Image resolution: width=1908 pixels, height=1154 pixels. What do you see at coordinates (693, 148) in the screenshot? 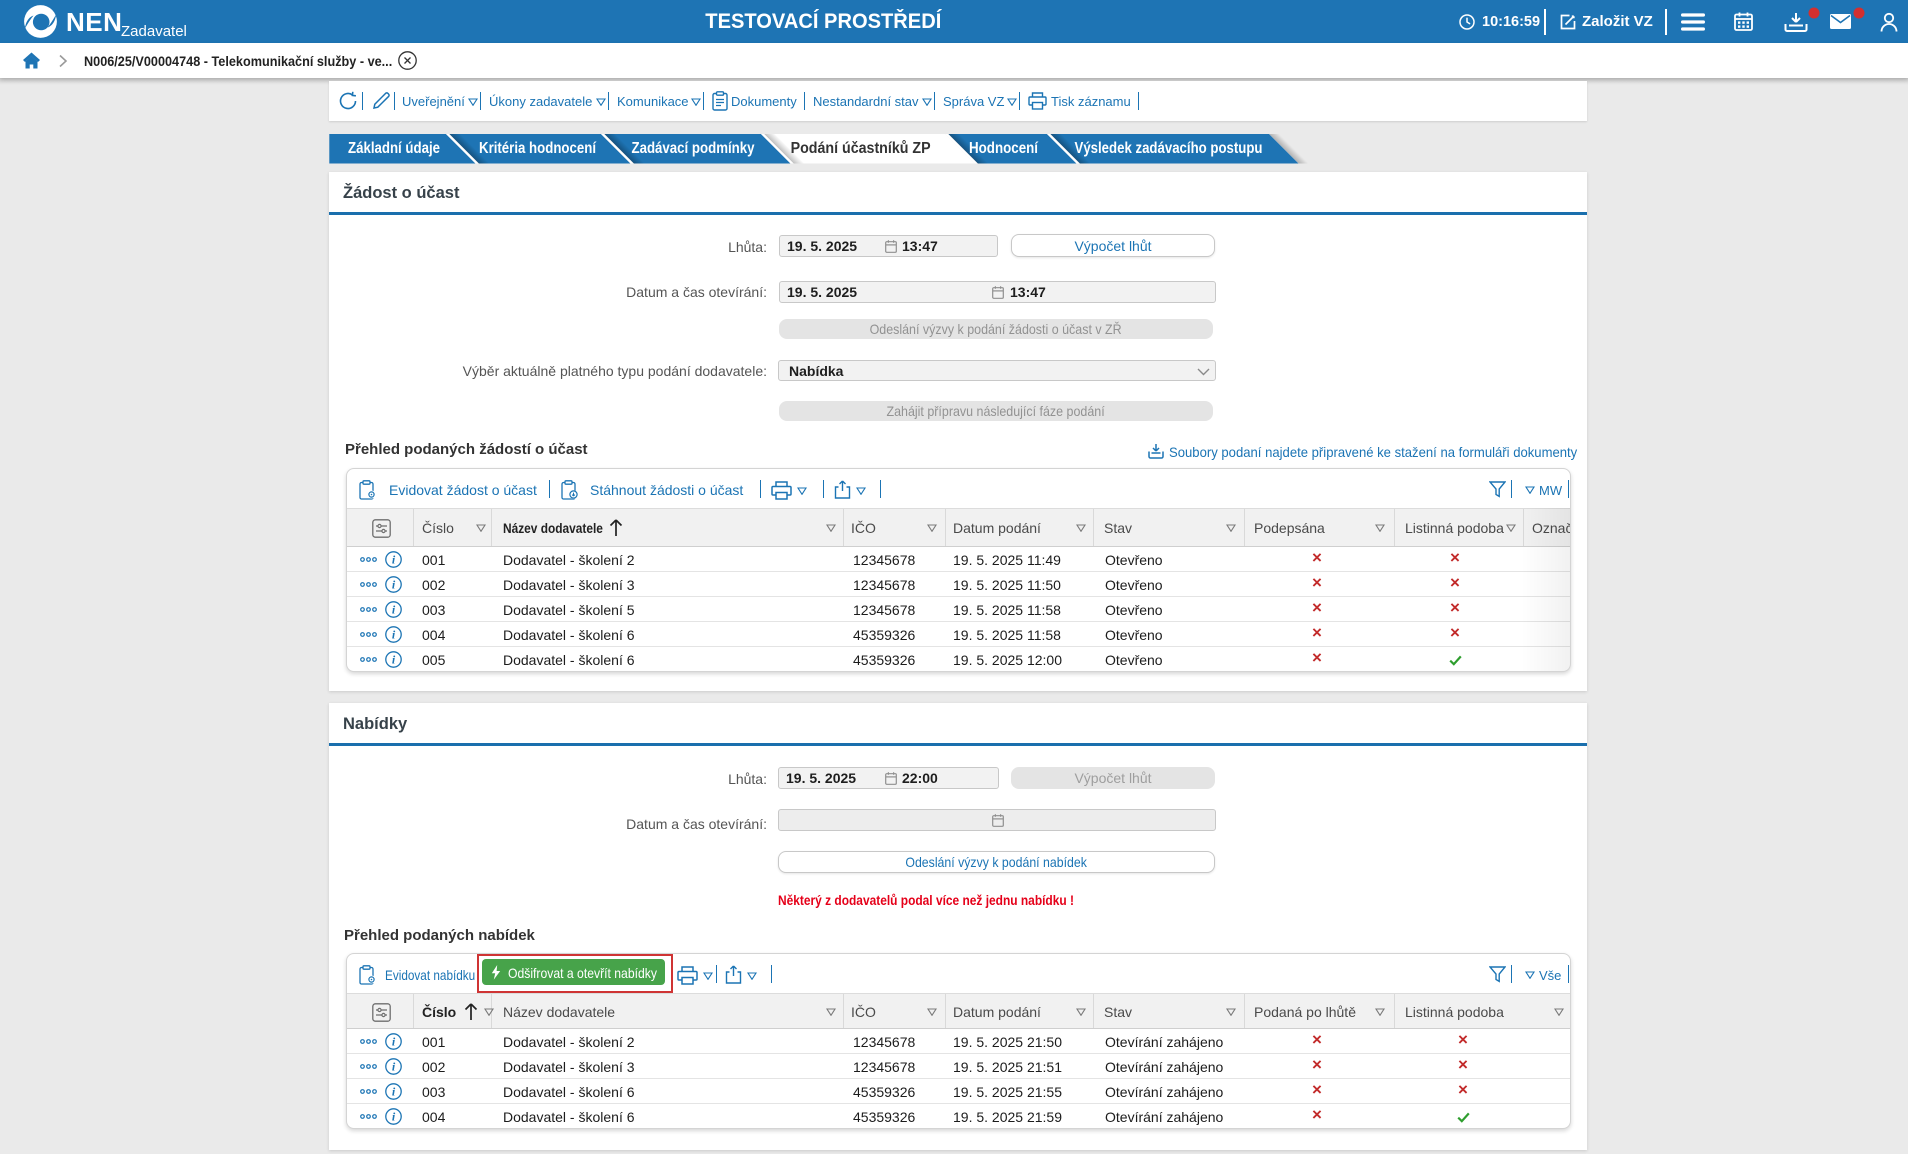
I see `svg-text: Zadávací podmínky` at bounding box center [693, 148].